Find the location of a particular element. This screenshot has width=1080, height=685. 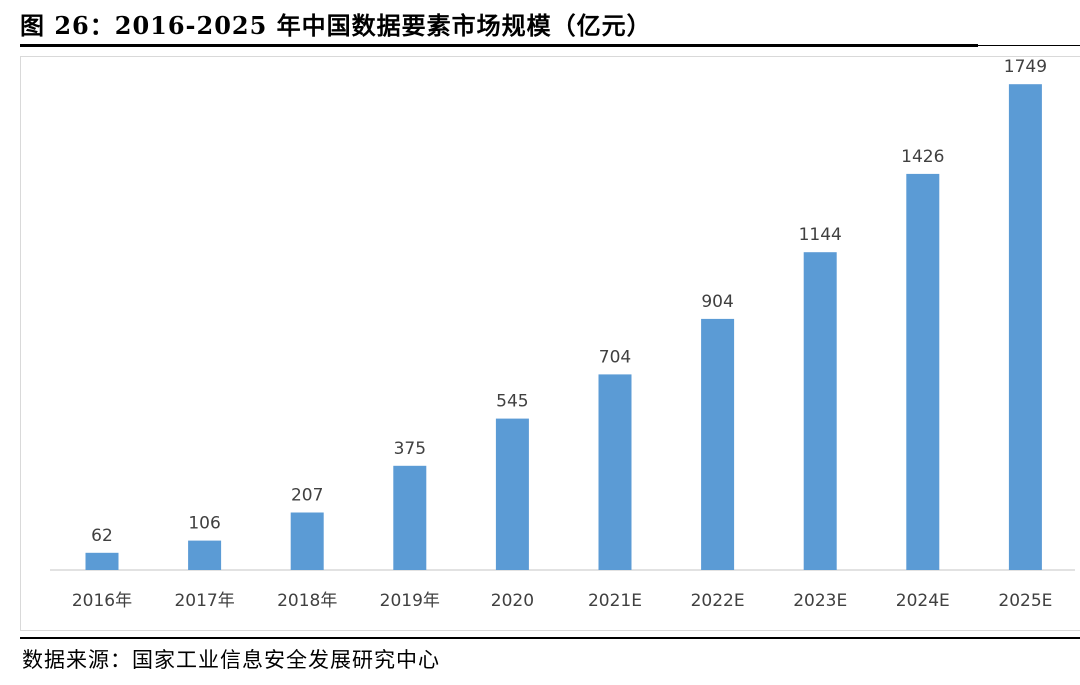

title-rule-extension is located at coordinates (1029, 45).